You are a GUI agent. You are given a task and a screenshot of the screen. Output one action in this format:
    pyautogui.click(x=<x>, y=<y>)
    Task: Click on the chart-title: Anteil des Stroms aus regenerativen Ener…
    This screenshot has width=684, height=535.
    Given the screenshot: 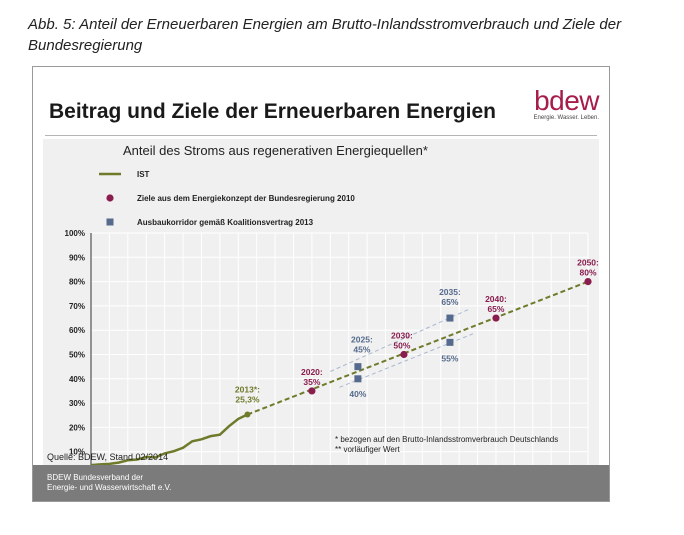 What is the action you would take?
    pyautogui.click(x=275, y=150)
    